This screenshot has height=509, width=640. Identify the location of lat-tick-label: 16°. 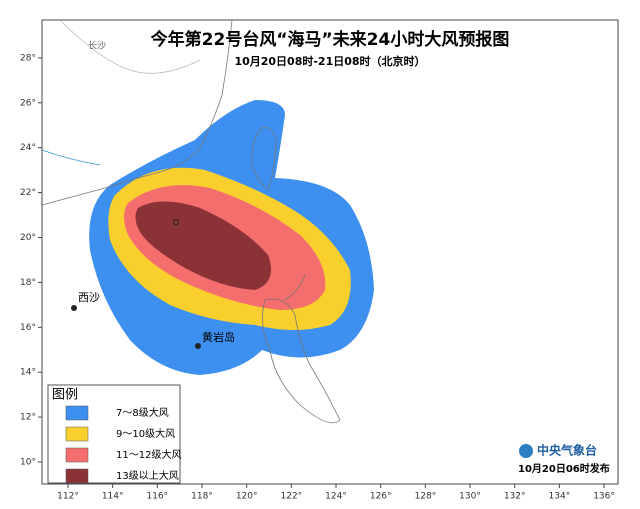
(28, 328).